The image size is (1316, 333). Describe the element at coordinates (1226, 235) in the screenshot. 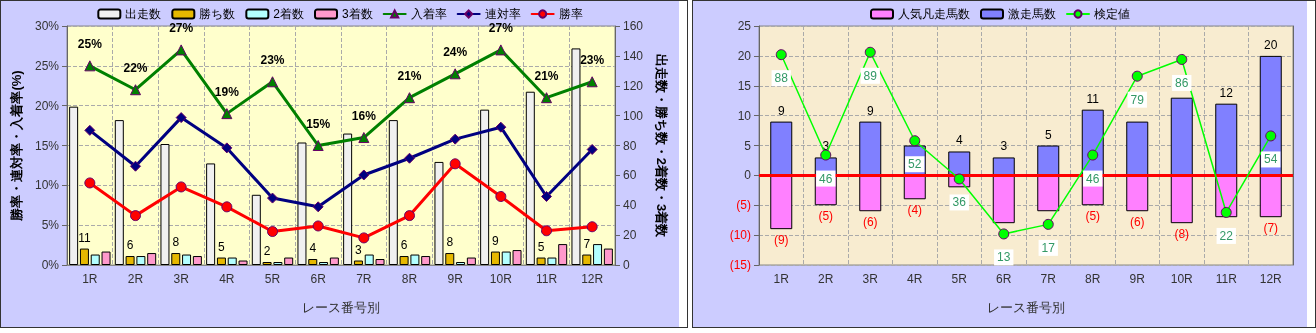

I see `data-label: 22` at that location.